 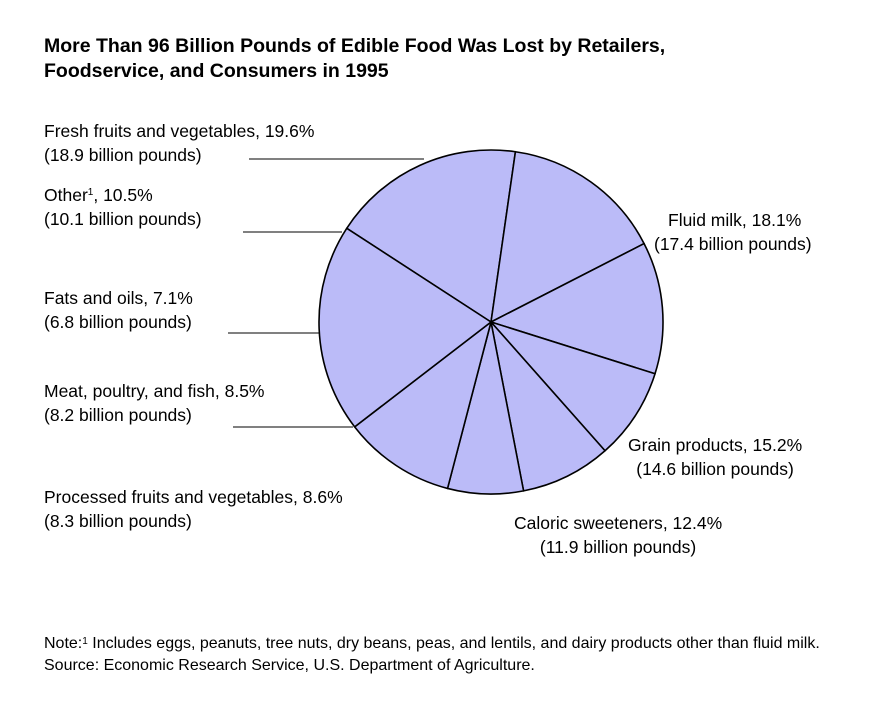 I want to click on pie-slice-processed-fruits-and-vegetables, so click(x=573, y=386).